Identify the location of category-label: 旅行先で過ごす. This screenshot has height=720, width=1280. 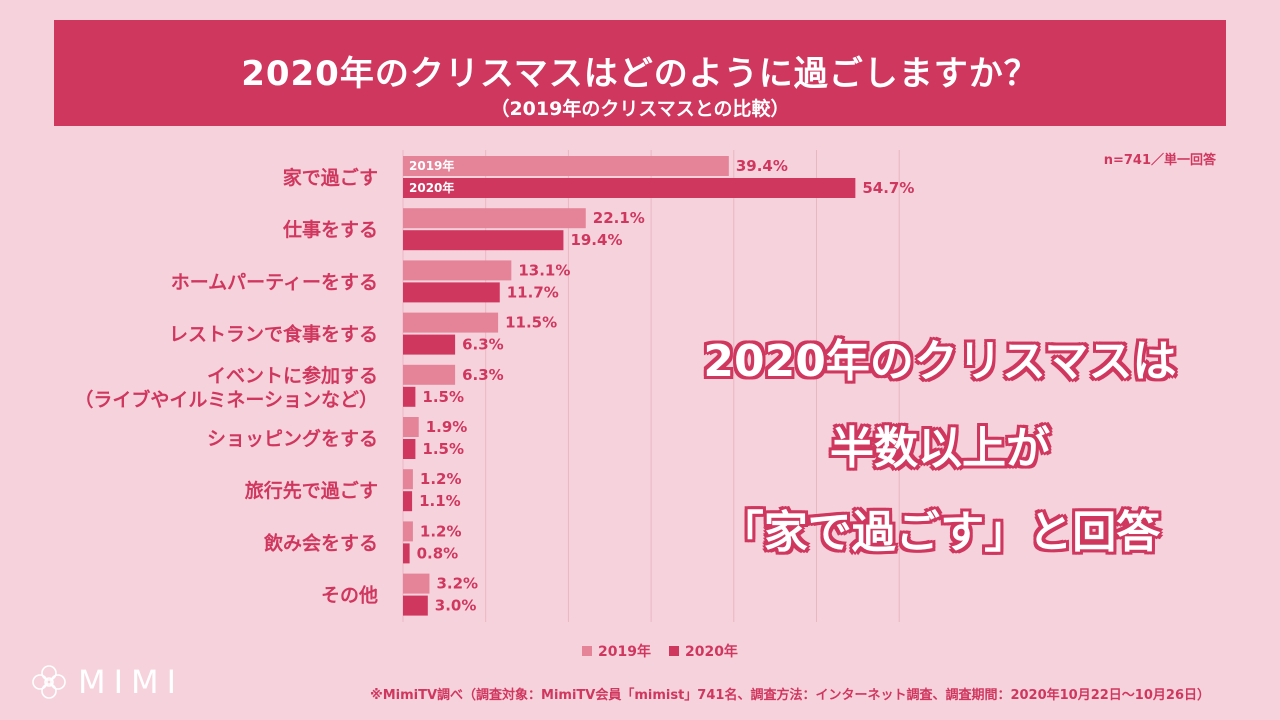
(311, 490).